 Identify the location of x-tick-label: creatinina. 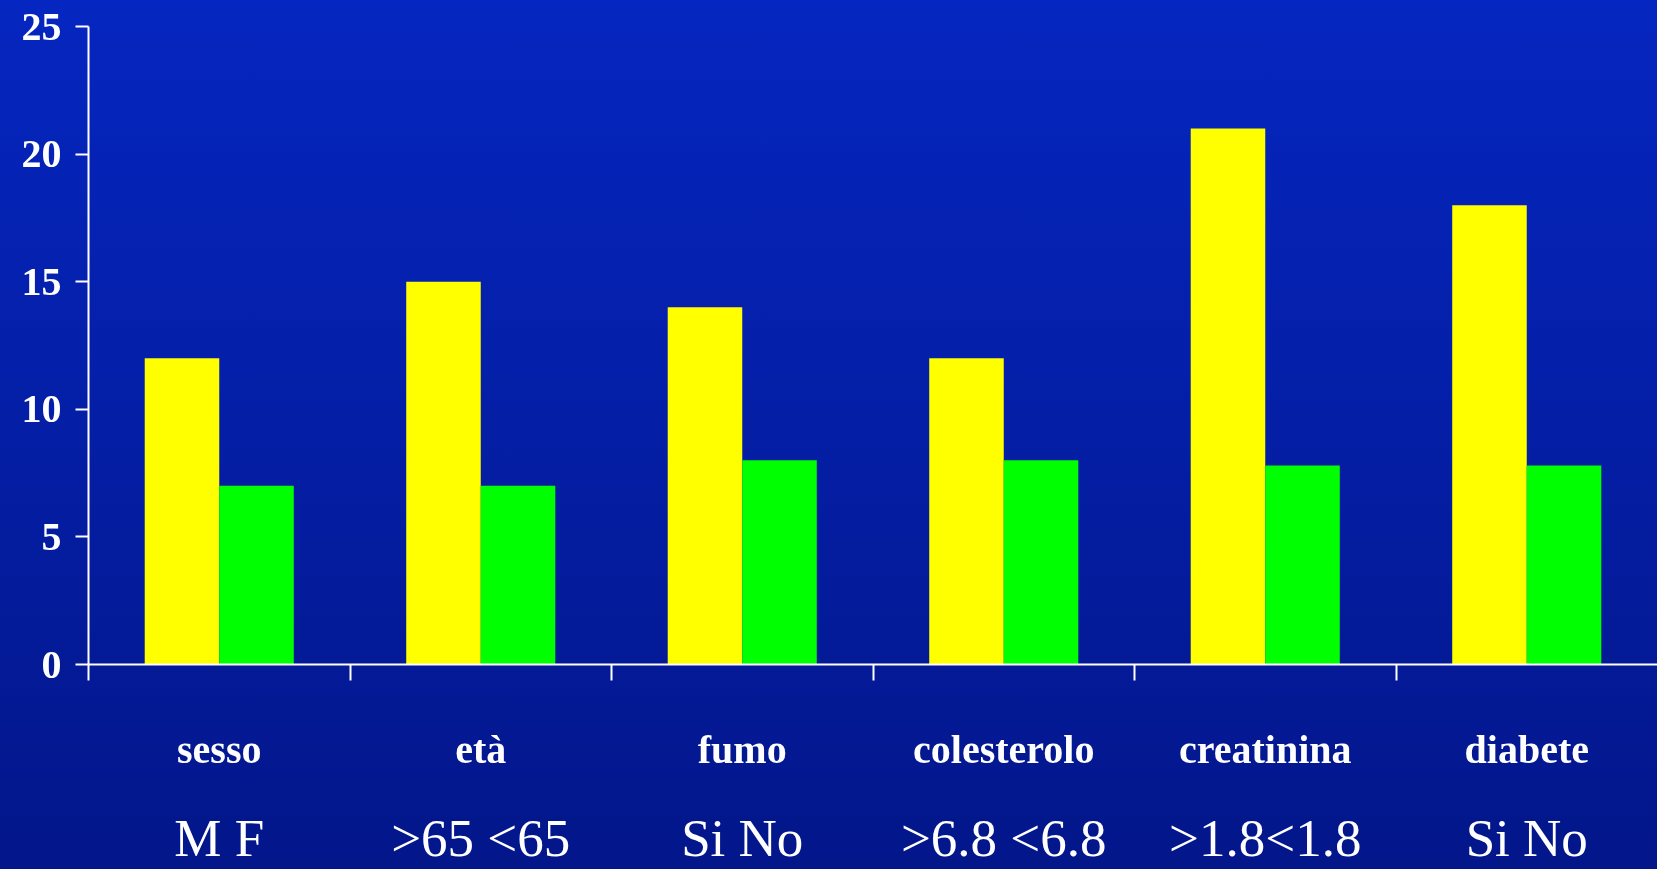
(1265, 749).